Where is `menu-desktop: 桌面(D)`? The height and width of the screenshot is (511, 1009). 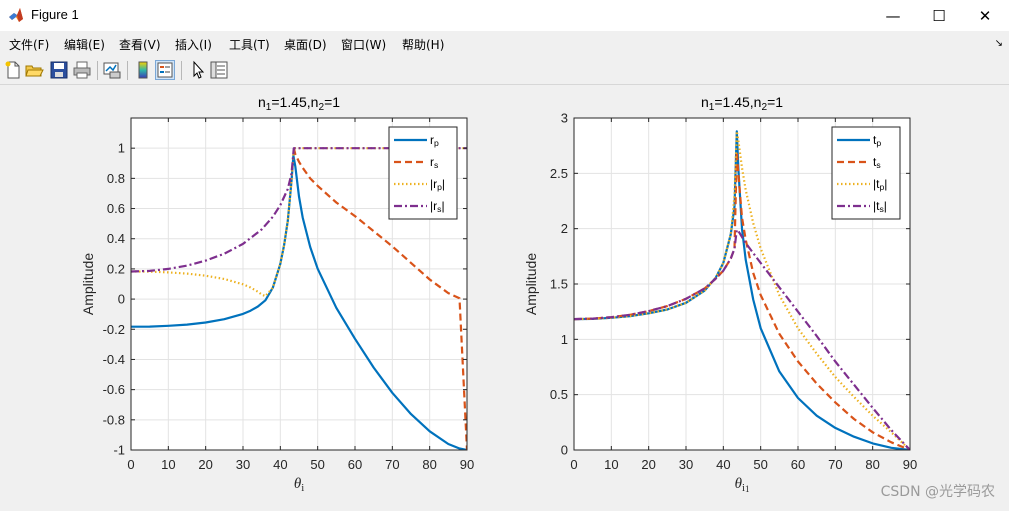
menu-desktop: 桌面(D) is located at coordinates (305, 45).